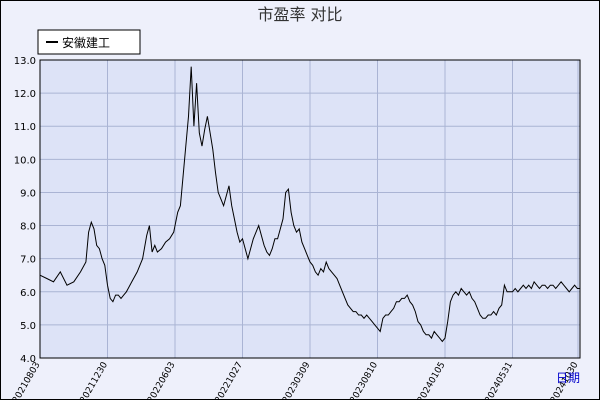 The width and height of the screenshot is (600, 400). Describe the element at coordinates (365, 380) in the screenshot. I see `x-tick-label: 20230810` at that location.